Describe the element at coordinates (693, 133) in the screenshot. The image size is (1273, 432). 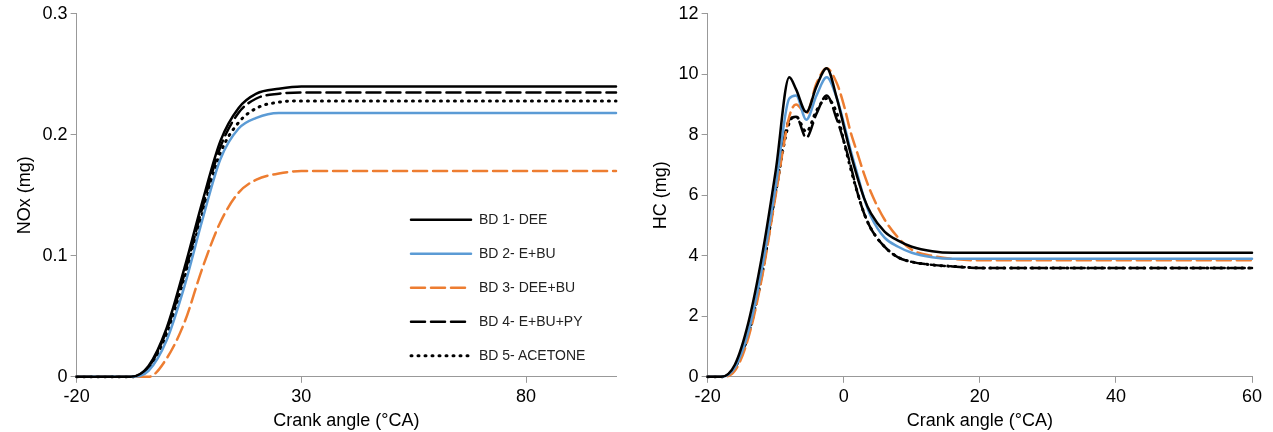
I see `y-tick-label: 8` at that location.